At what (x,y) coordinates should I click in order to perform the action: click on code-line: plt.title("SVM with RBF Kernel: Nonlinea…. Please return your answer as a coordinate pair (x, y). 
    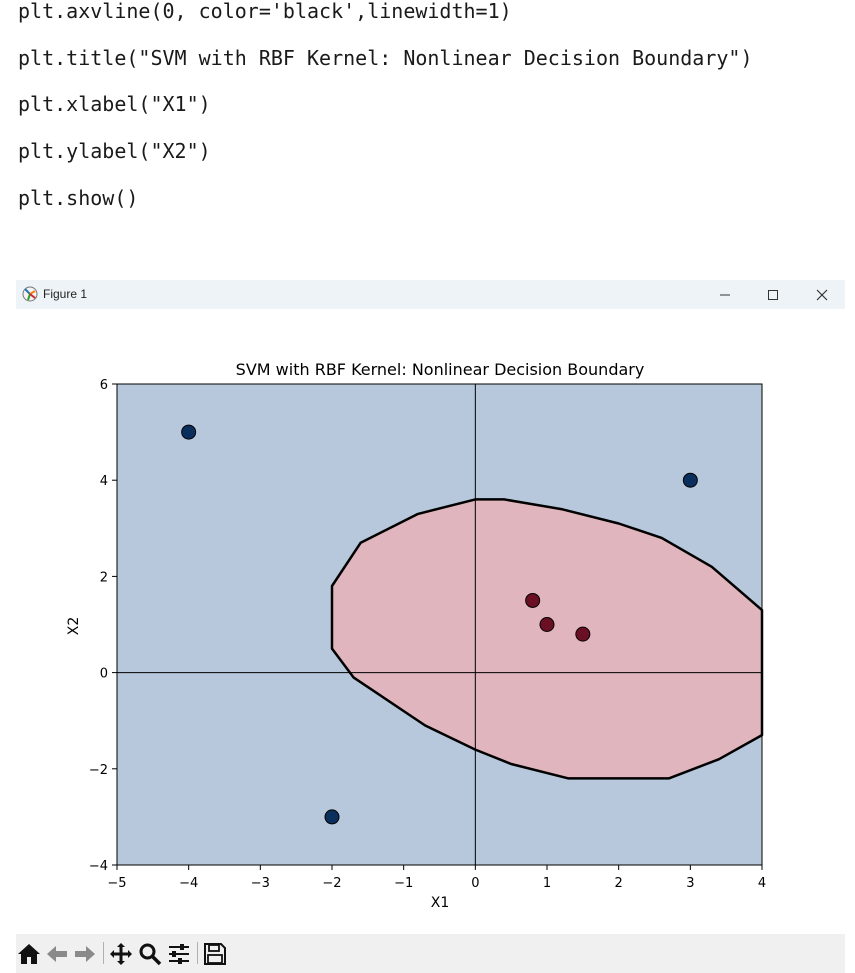
    Looking at the image, I should click on (385, 57).